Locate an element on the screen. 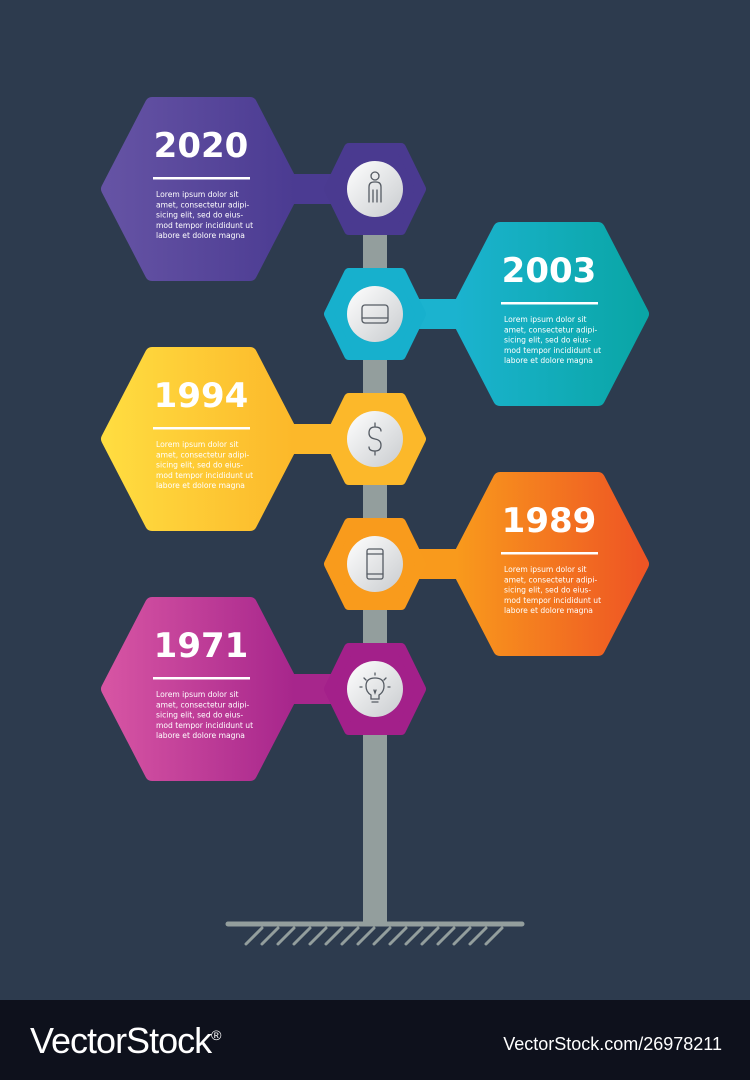  lightbulb-icon is located at coordinates (375, 687).